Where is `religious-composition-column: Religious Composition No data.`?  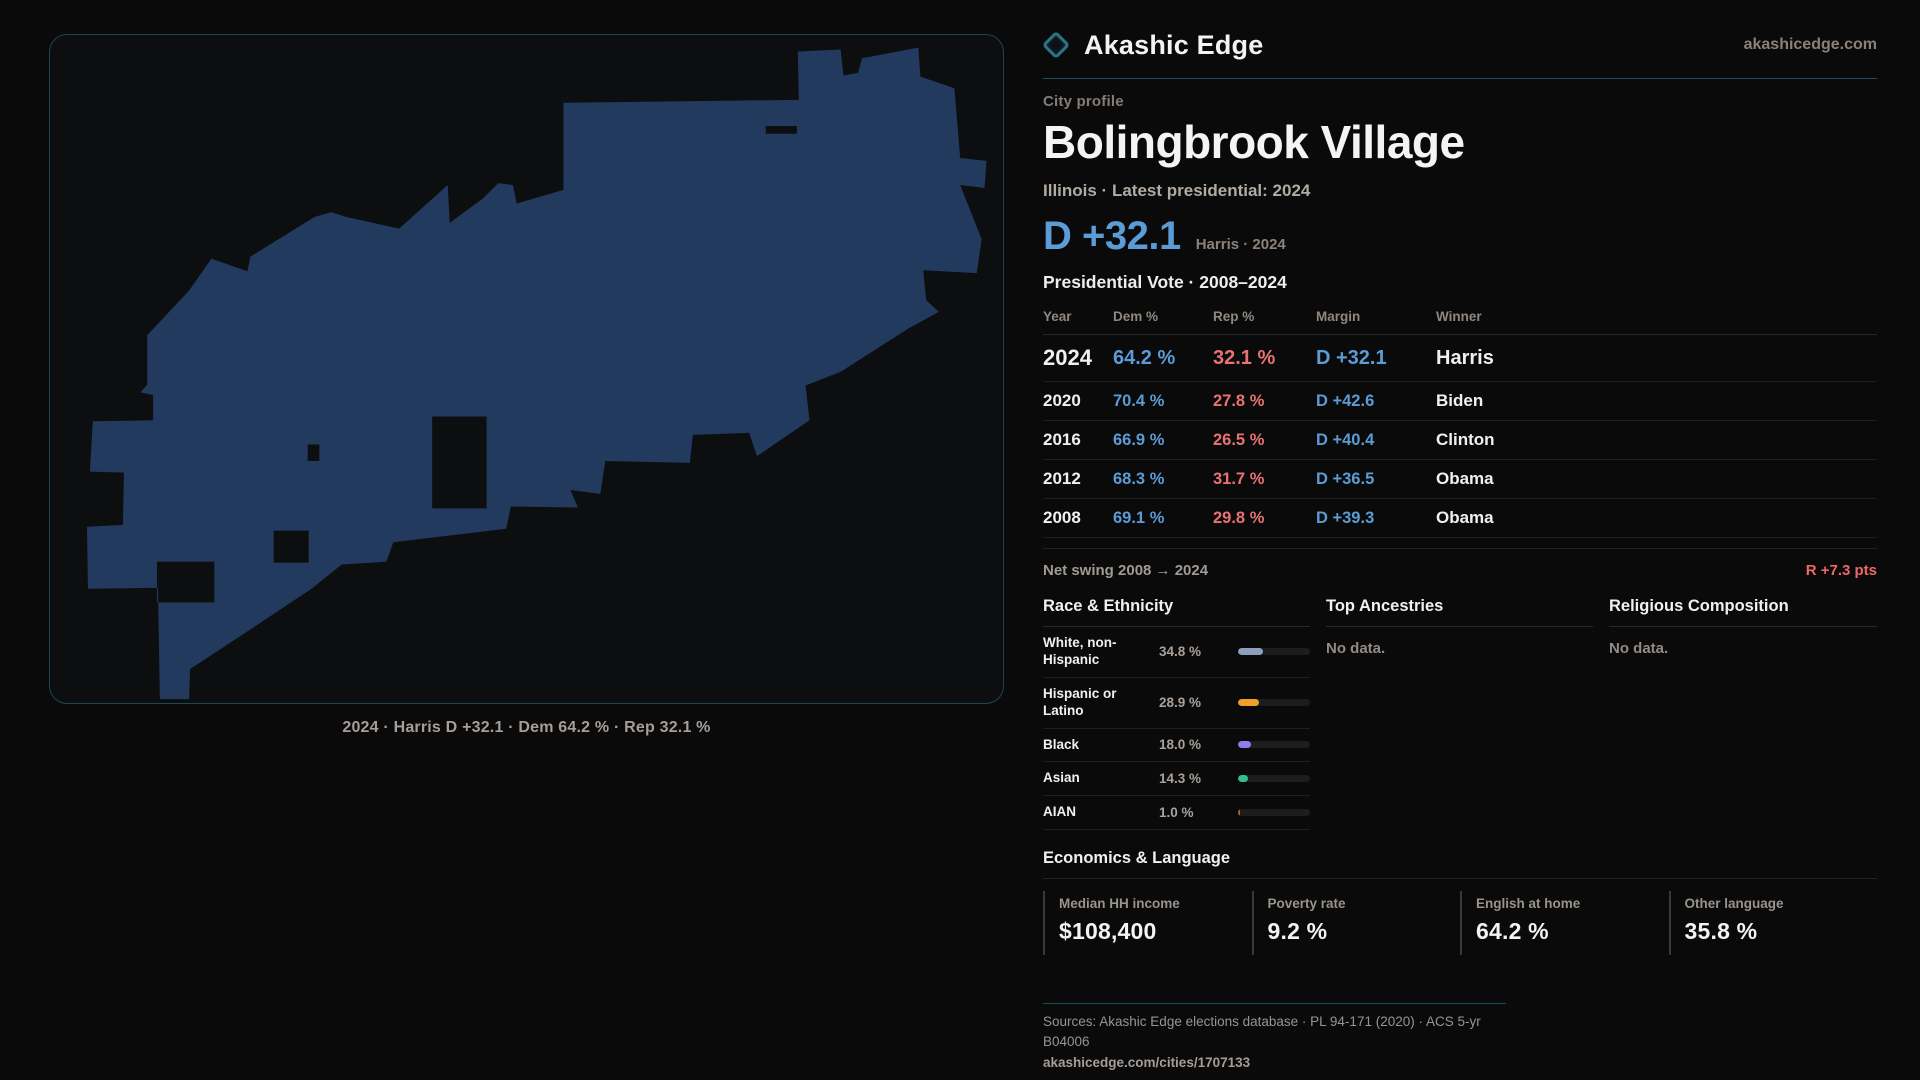
religious-composition-column: Religious Composition No data. is located at coordinates (1743, 627).